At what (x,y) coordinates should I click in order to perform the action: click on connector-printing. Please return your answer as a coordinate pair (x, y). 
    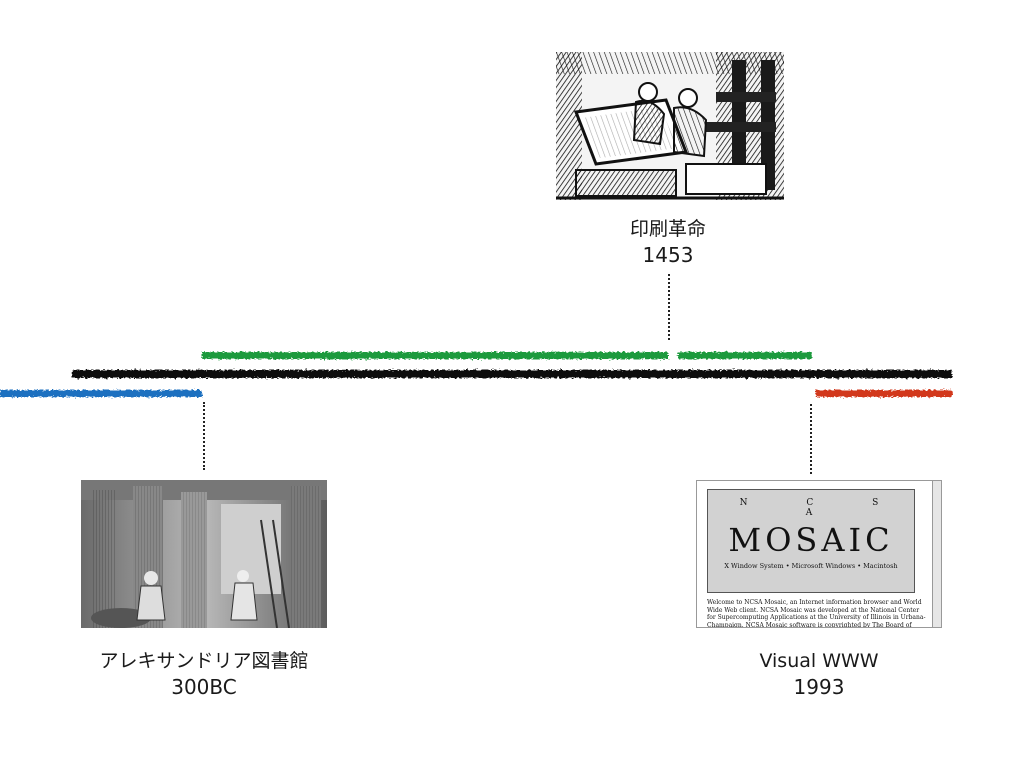
    Looking at the image, I should click on (669, 307).